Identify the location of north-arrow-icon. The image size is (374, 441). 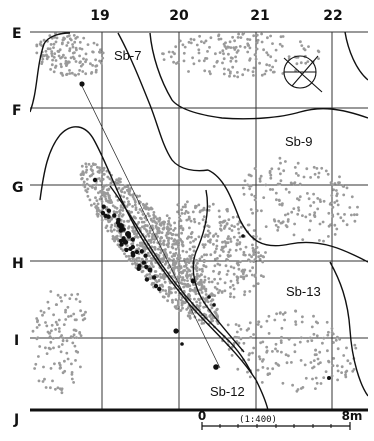
(303, 74).